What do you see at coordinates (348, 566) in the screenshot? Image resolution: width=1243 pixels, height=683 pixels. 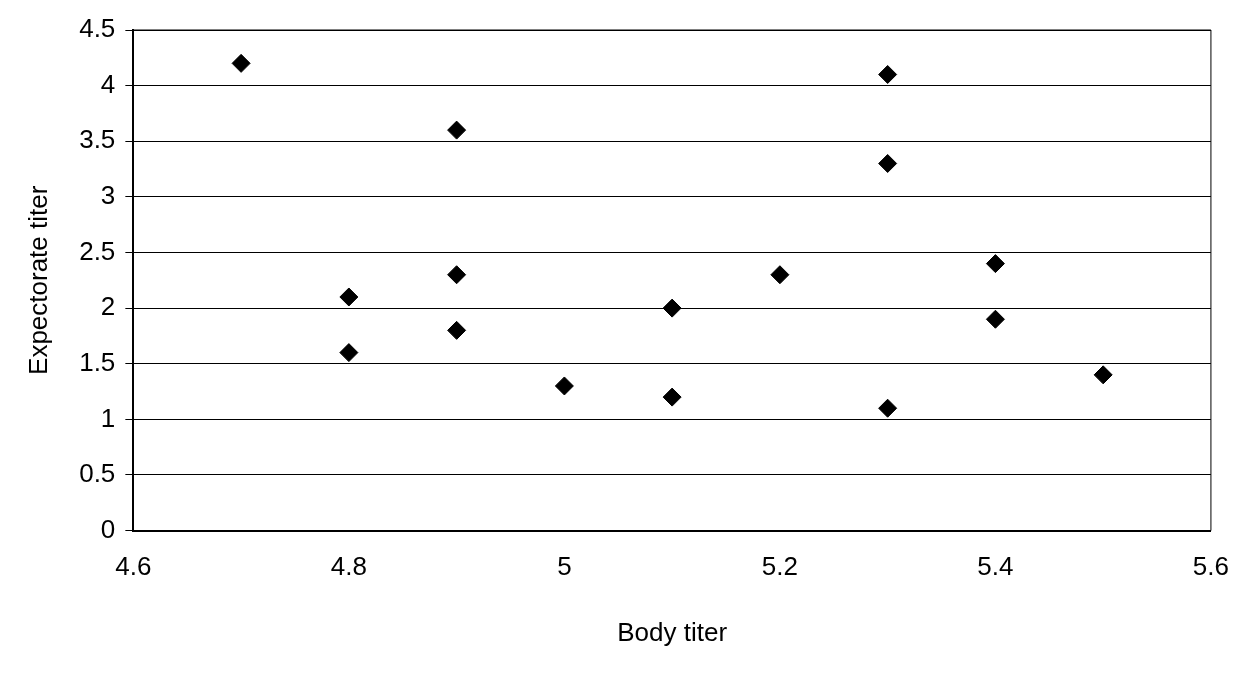 I see `x-tick-label: 4.8` at bounding box center [348, 566].